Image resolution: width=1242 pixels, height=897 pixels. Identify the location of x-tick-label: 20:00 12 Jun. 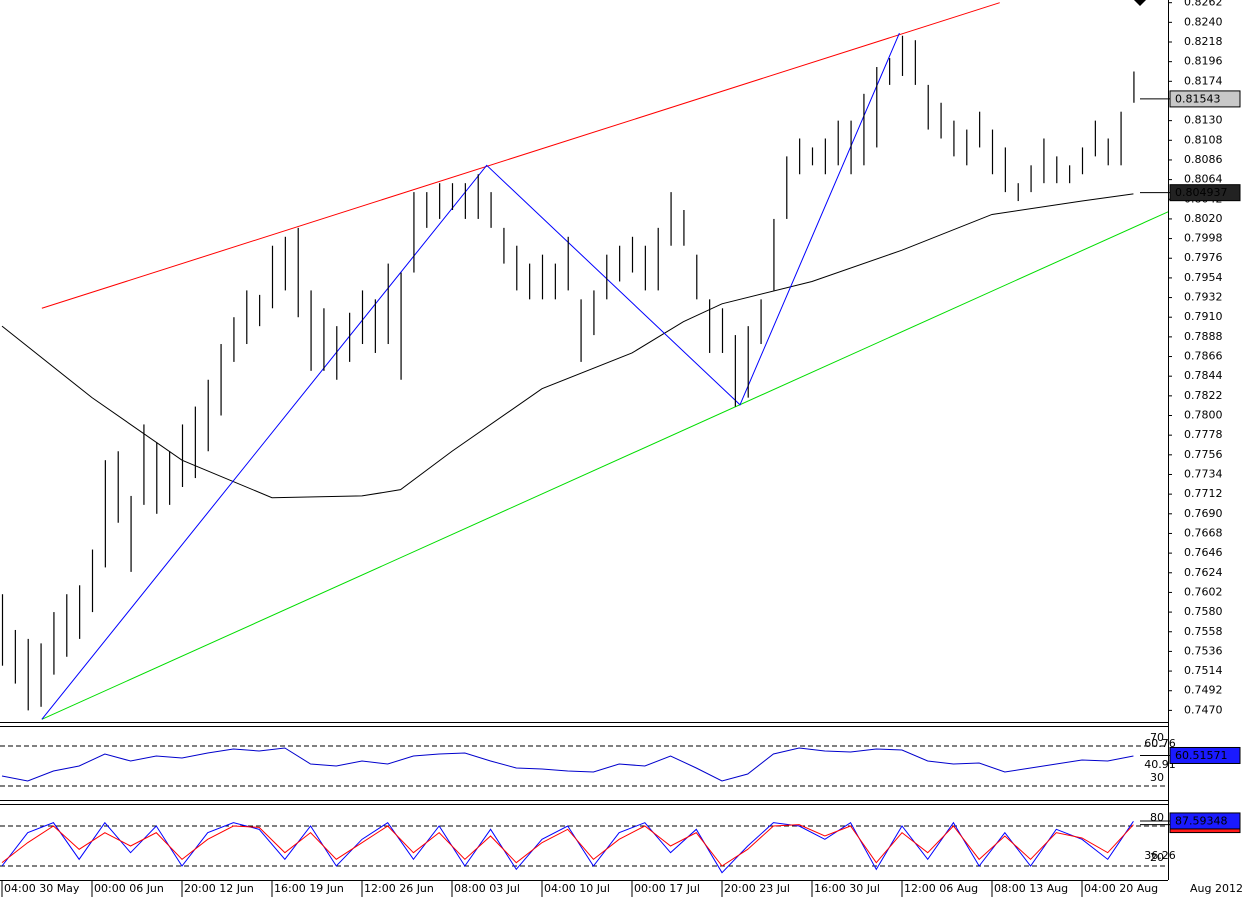
(219, 888).